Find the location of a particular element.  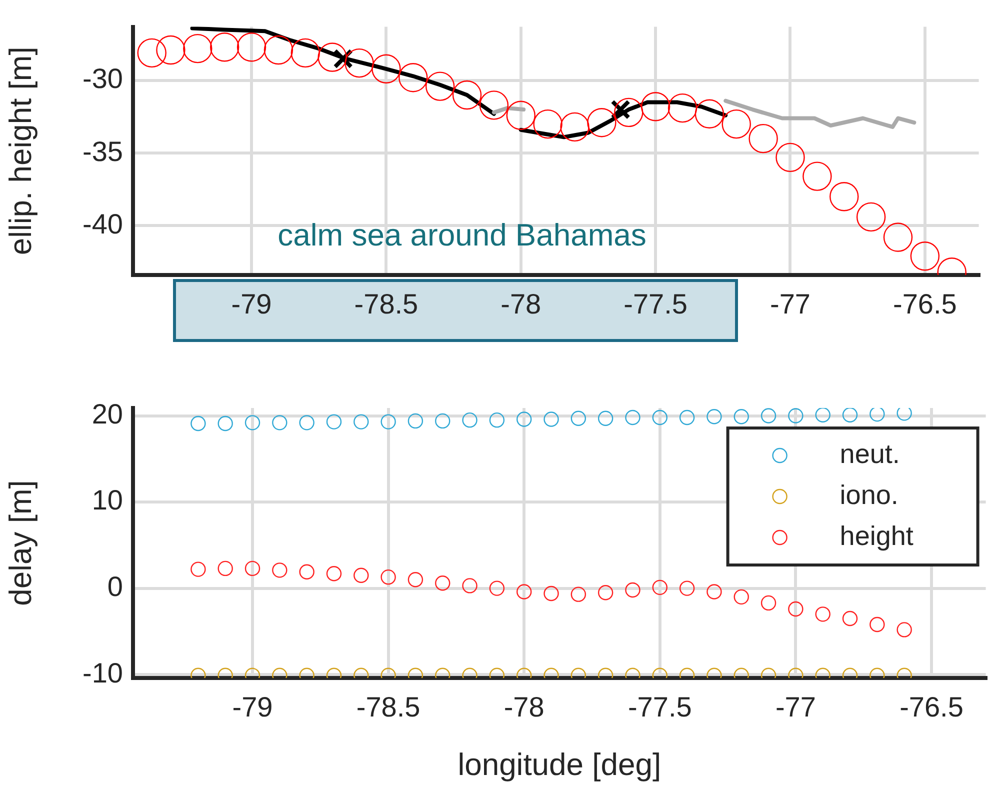

legend-label: height is located at coordinates (877, 535).